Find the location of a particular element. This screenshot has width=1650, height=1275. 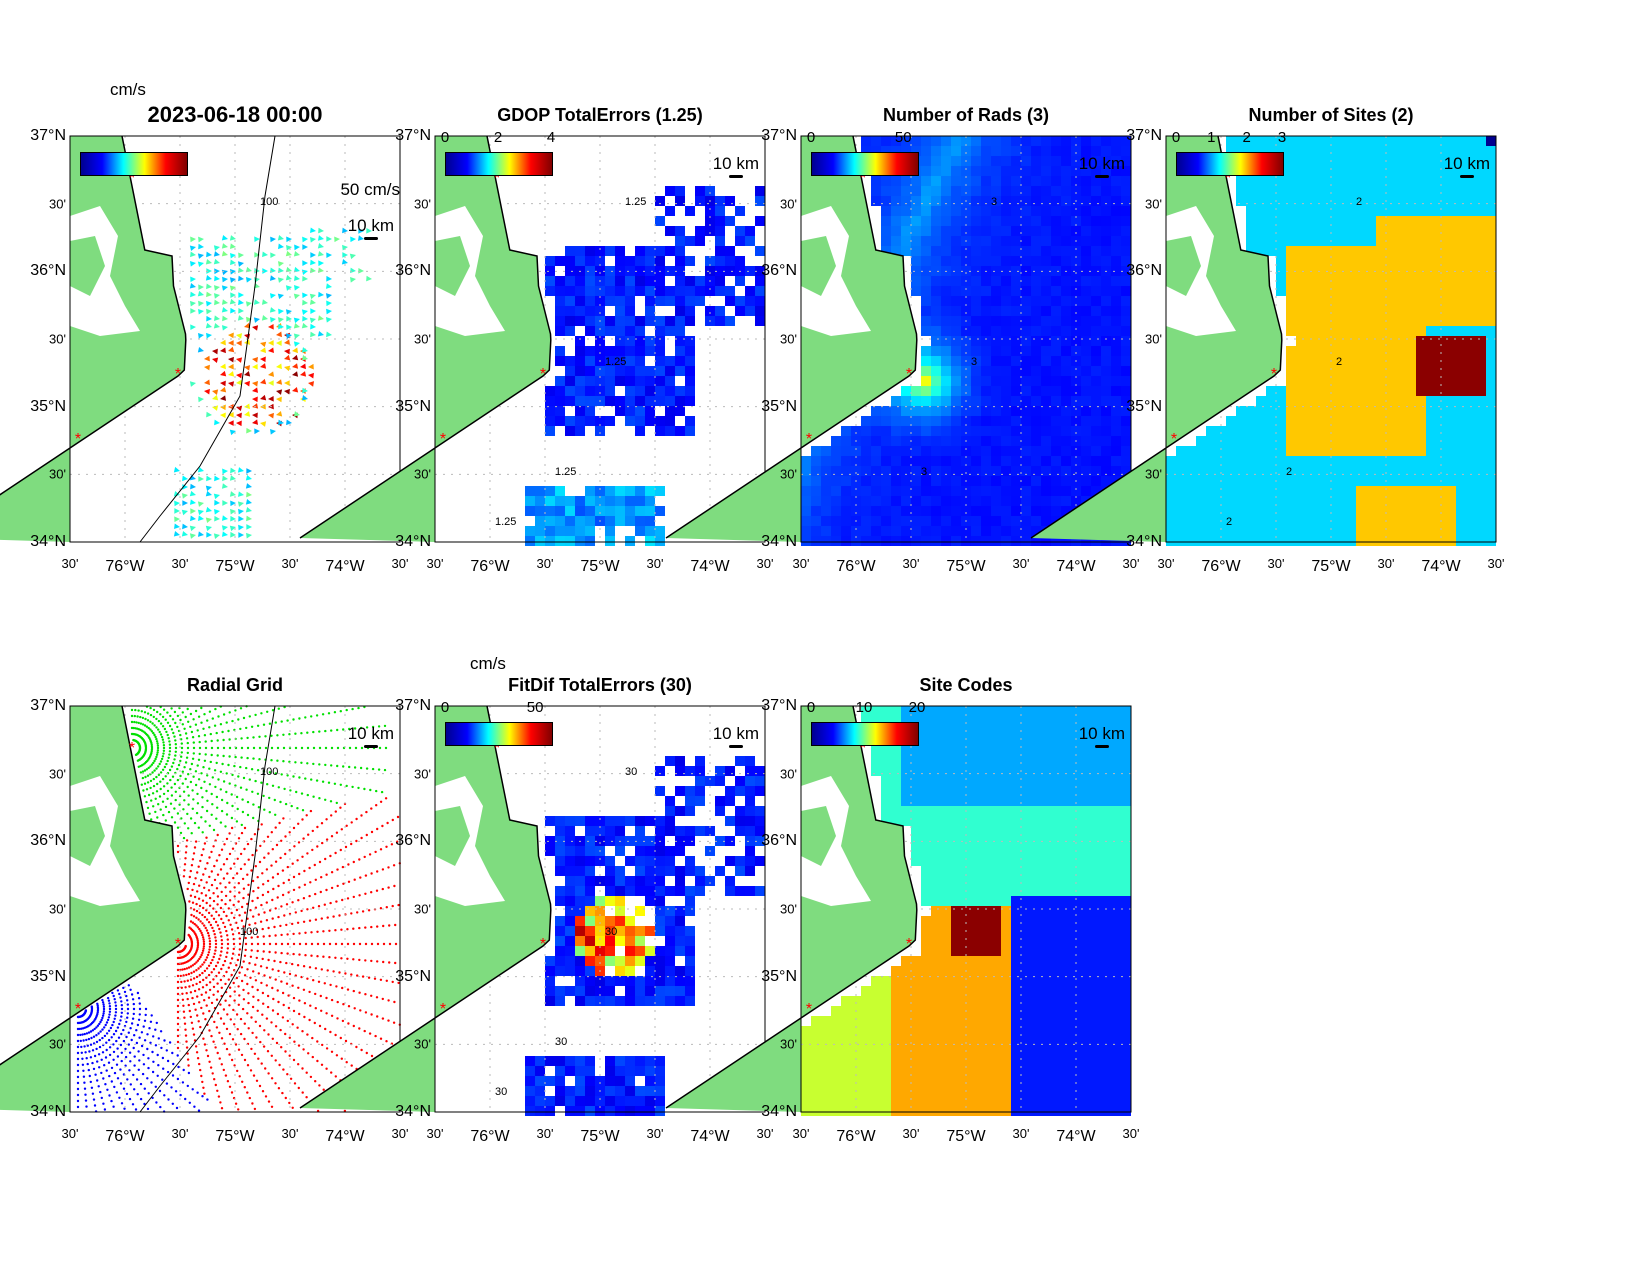

scale-label: 10 km is located at coordinates (735, 163).